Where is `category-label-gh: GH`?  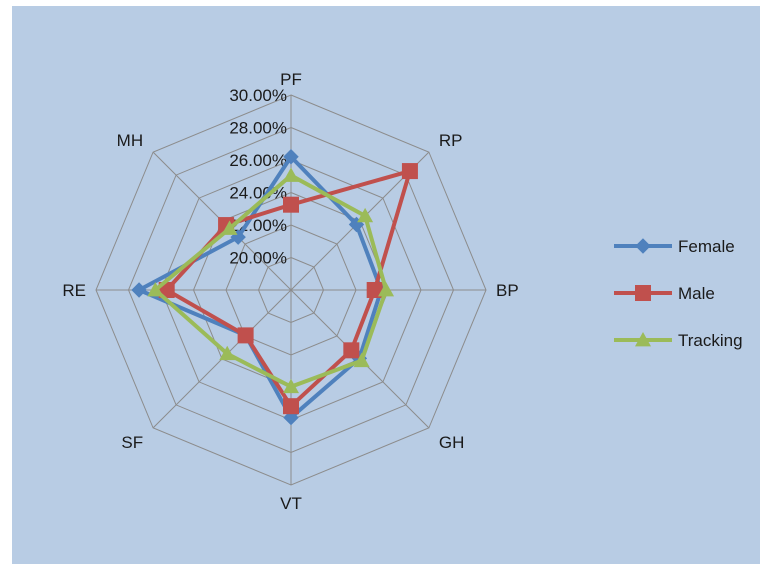 category-label-gh: GH is located at coordinates (452, 442).